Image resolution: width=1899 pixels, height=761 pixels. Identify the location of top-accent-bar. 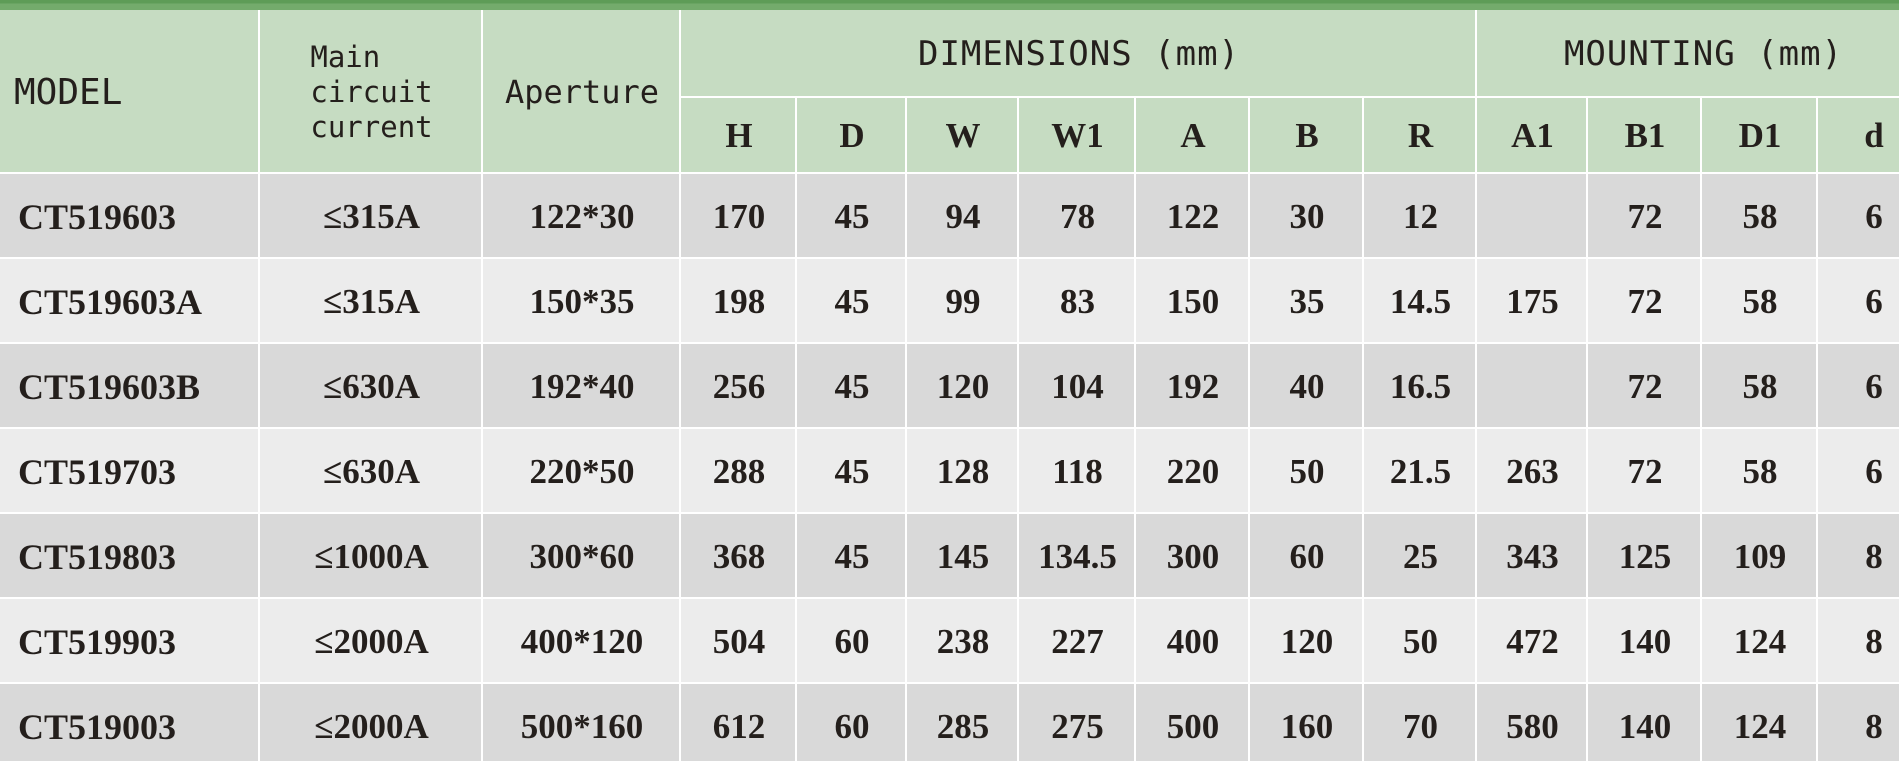
(949, 5).